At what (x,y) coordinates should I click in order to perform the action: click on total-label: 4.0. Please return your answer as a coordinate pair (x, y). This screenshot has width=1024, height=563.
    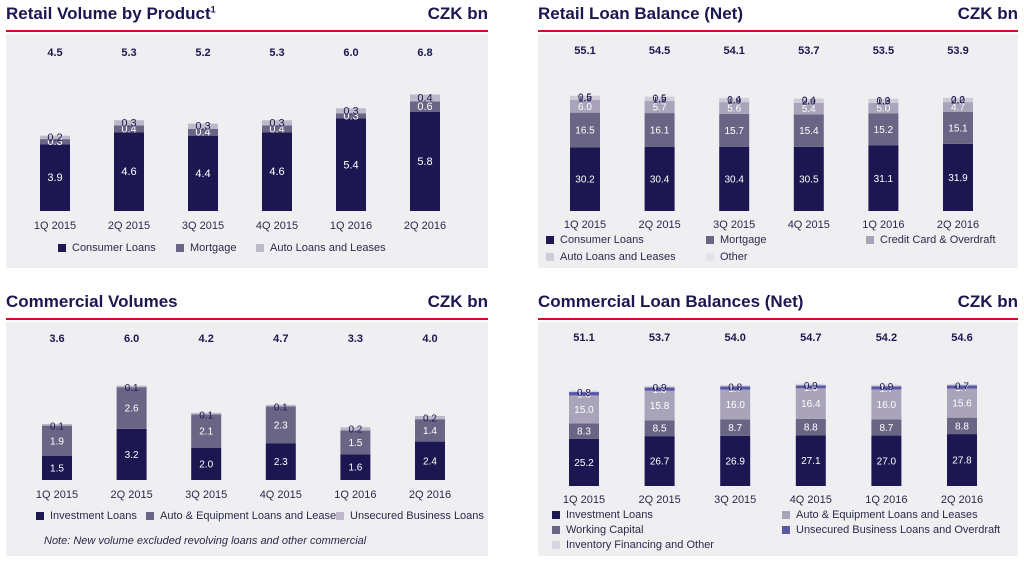
    Looking at the image, I should click on (429, 339).